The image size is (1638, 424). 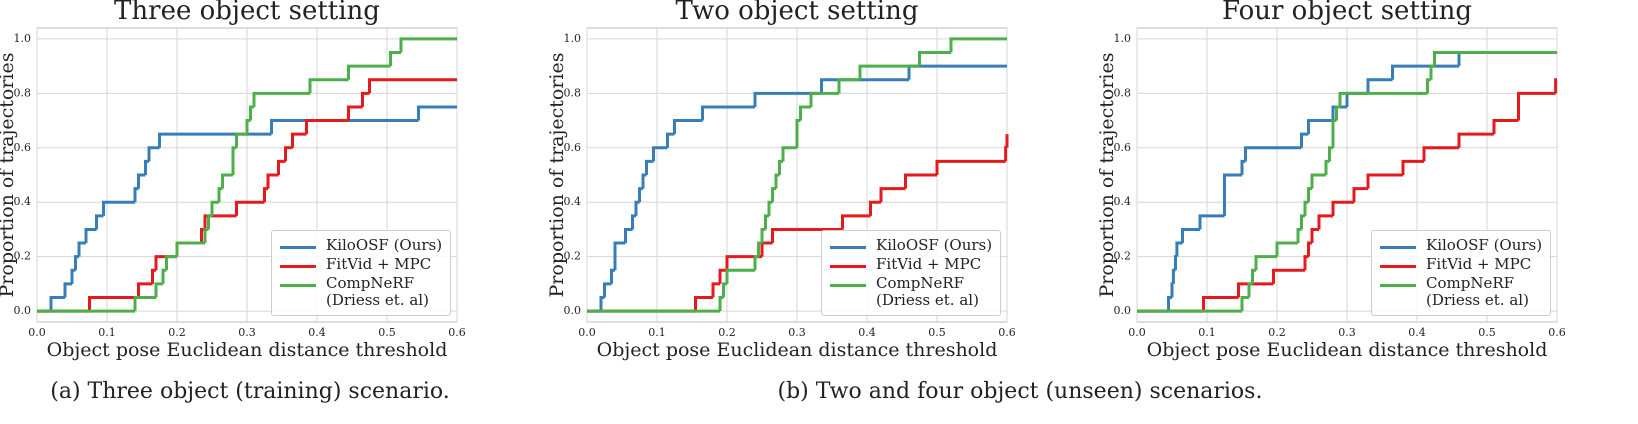 What do you see at coordinates (1123, 201) in the screenshot?
I see `y-tick-label: 0.4` at bounding box center [1123, 201].